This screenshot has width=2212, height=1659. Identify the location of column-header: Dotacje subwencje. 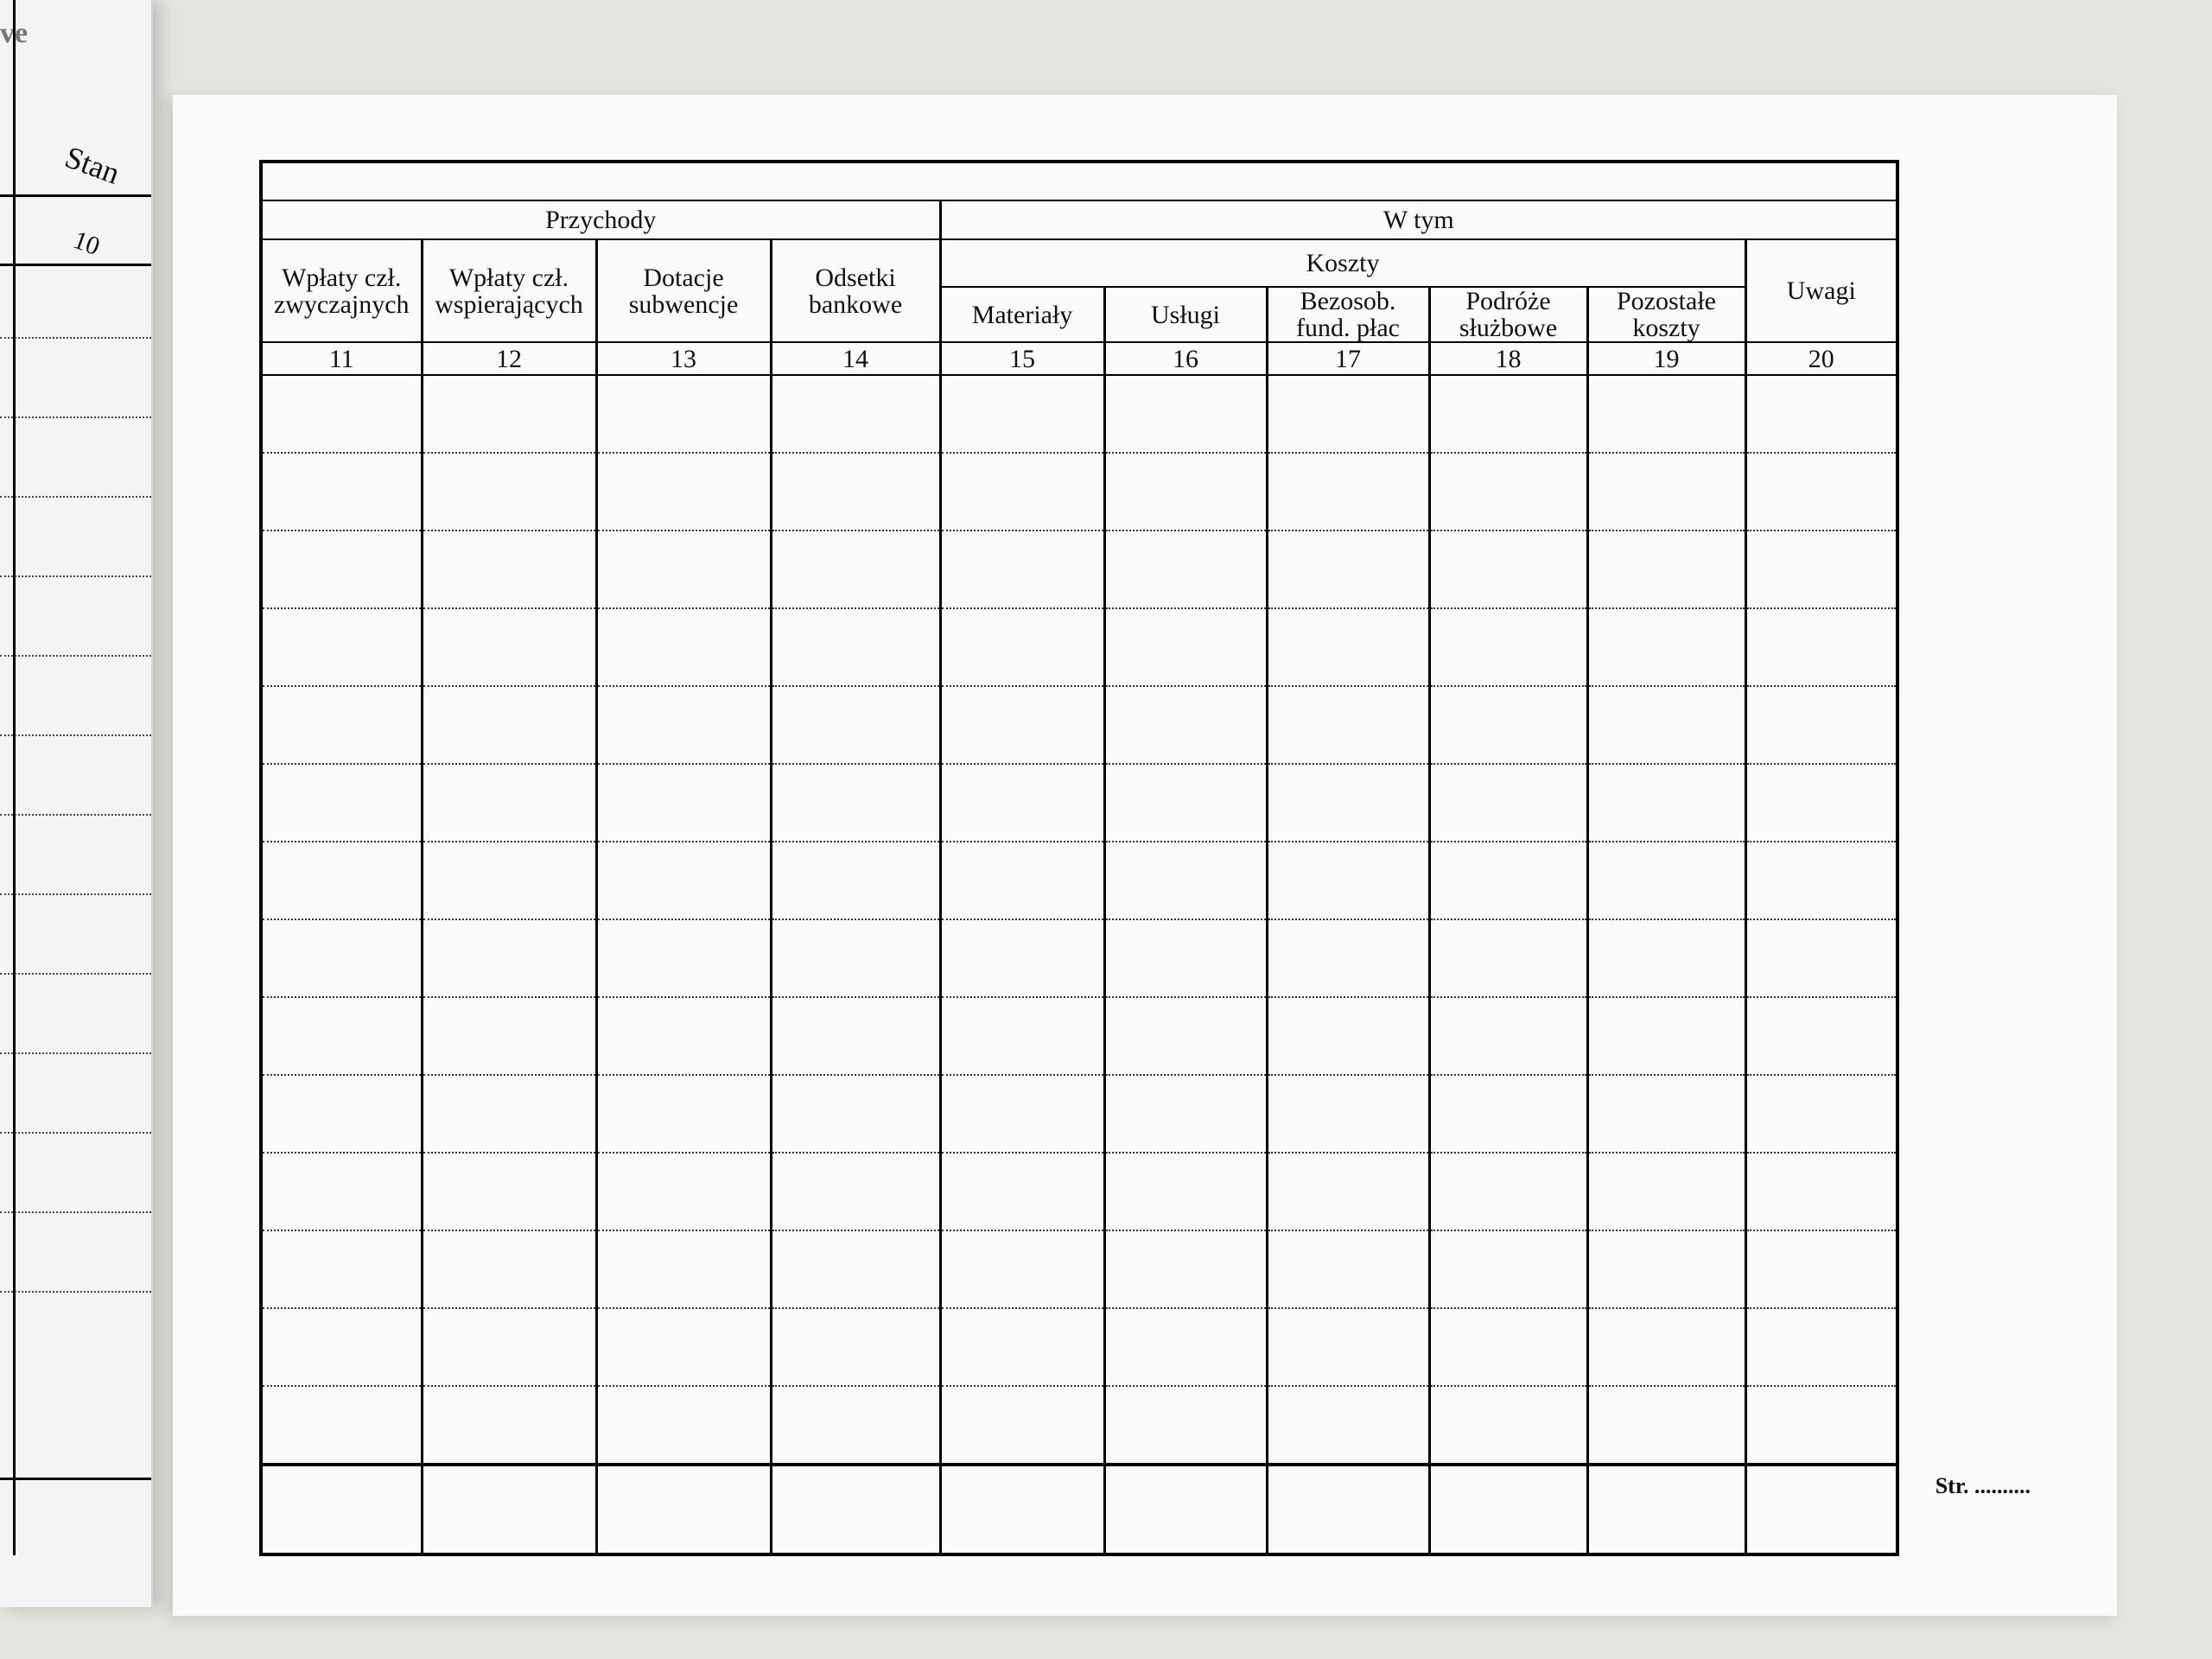
(683, 290).